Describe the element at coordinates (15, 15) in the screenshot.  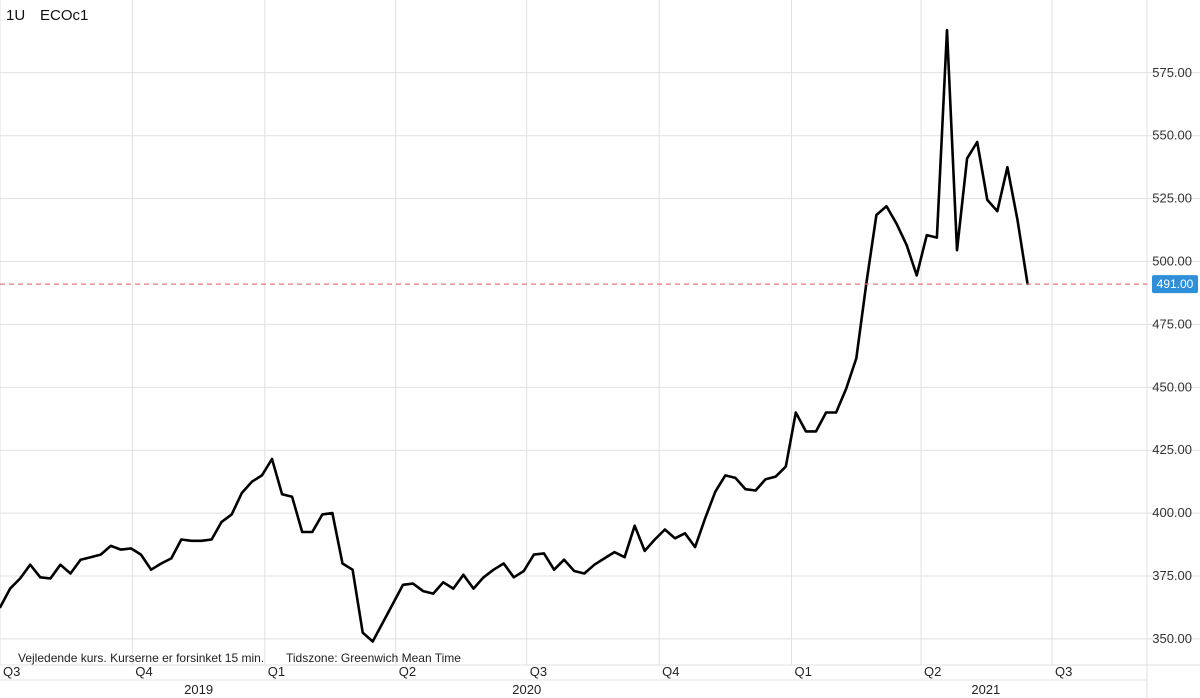
I see `interval-label: 1U` at that location.